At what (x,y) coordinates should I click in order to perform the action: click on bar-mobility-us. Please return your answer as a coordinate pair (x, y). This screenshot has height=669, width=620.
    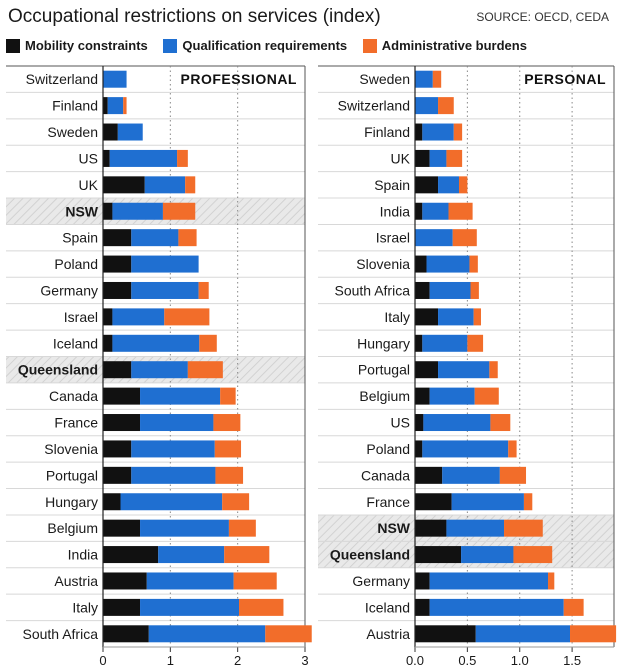
    Looking at the image, I should click on (106, 158).